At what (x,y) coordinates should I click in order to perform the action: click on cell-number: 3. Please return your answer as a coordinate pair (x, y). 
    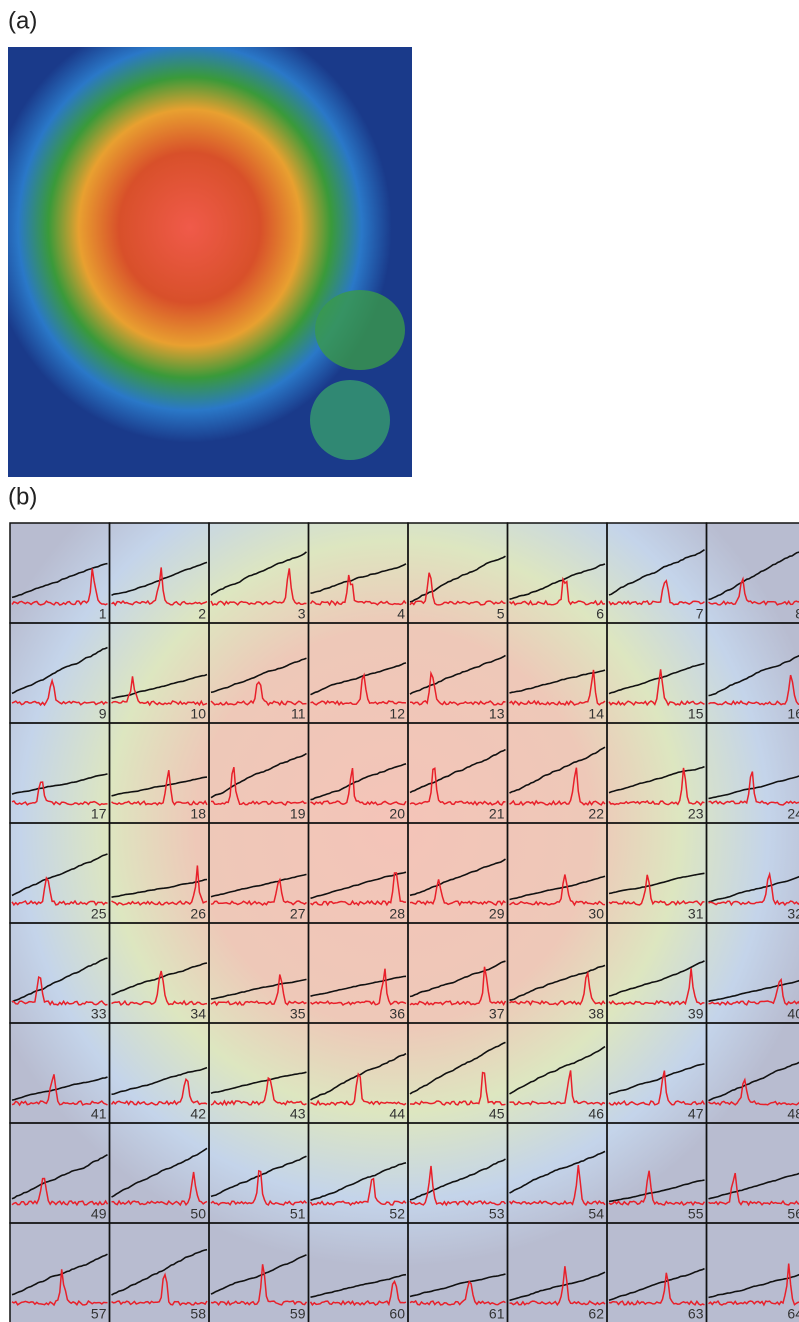
    Looking at the image, I should click on (302, 614).